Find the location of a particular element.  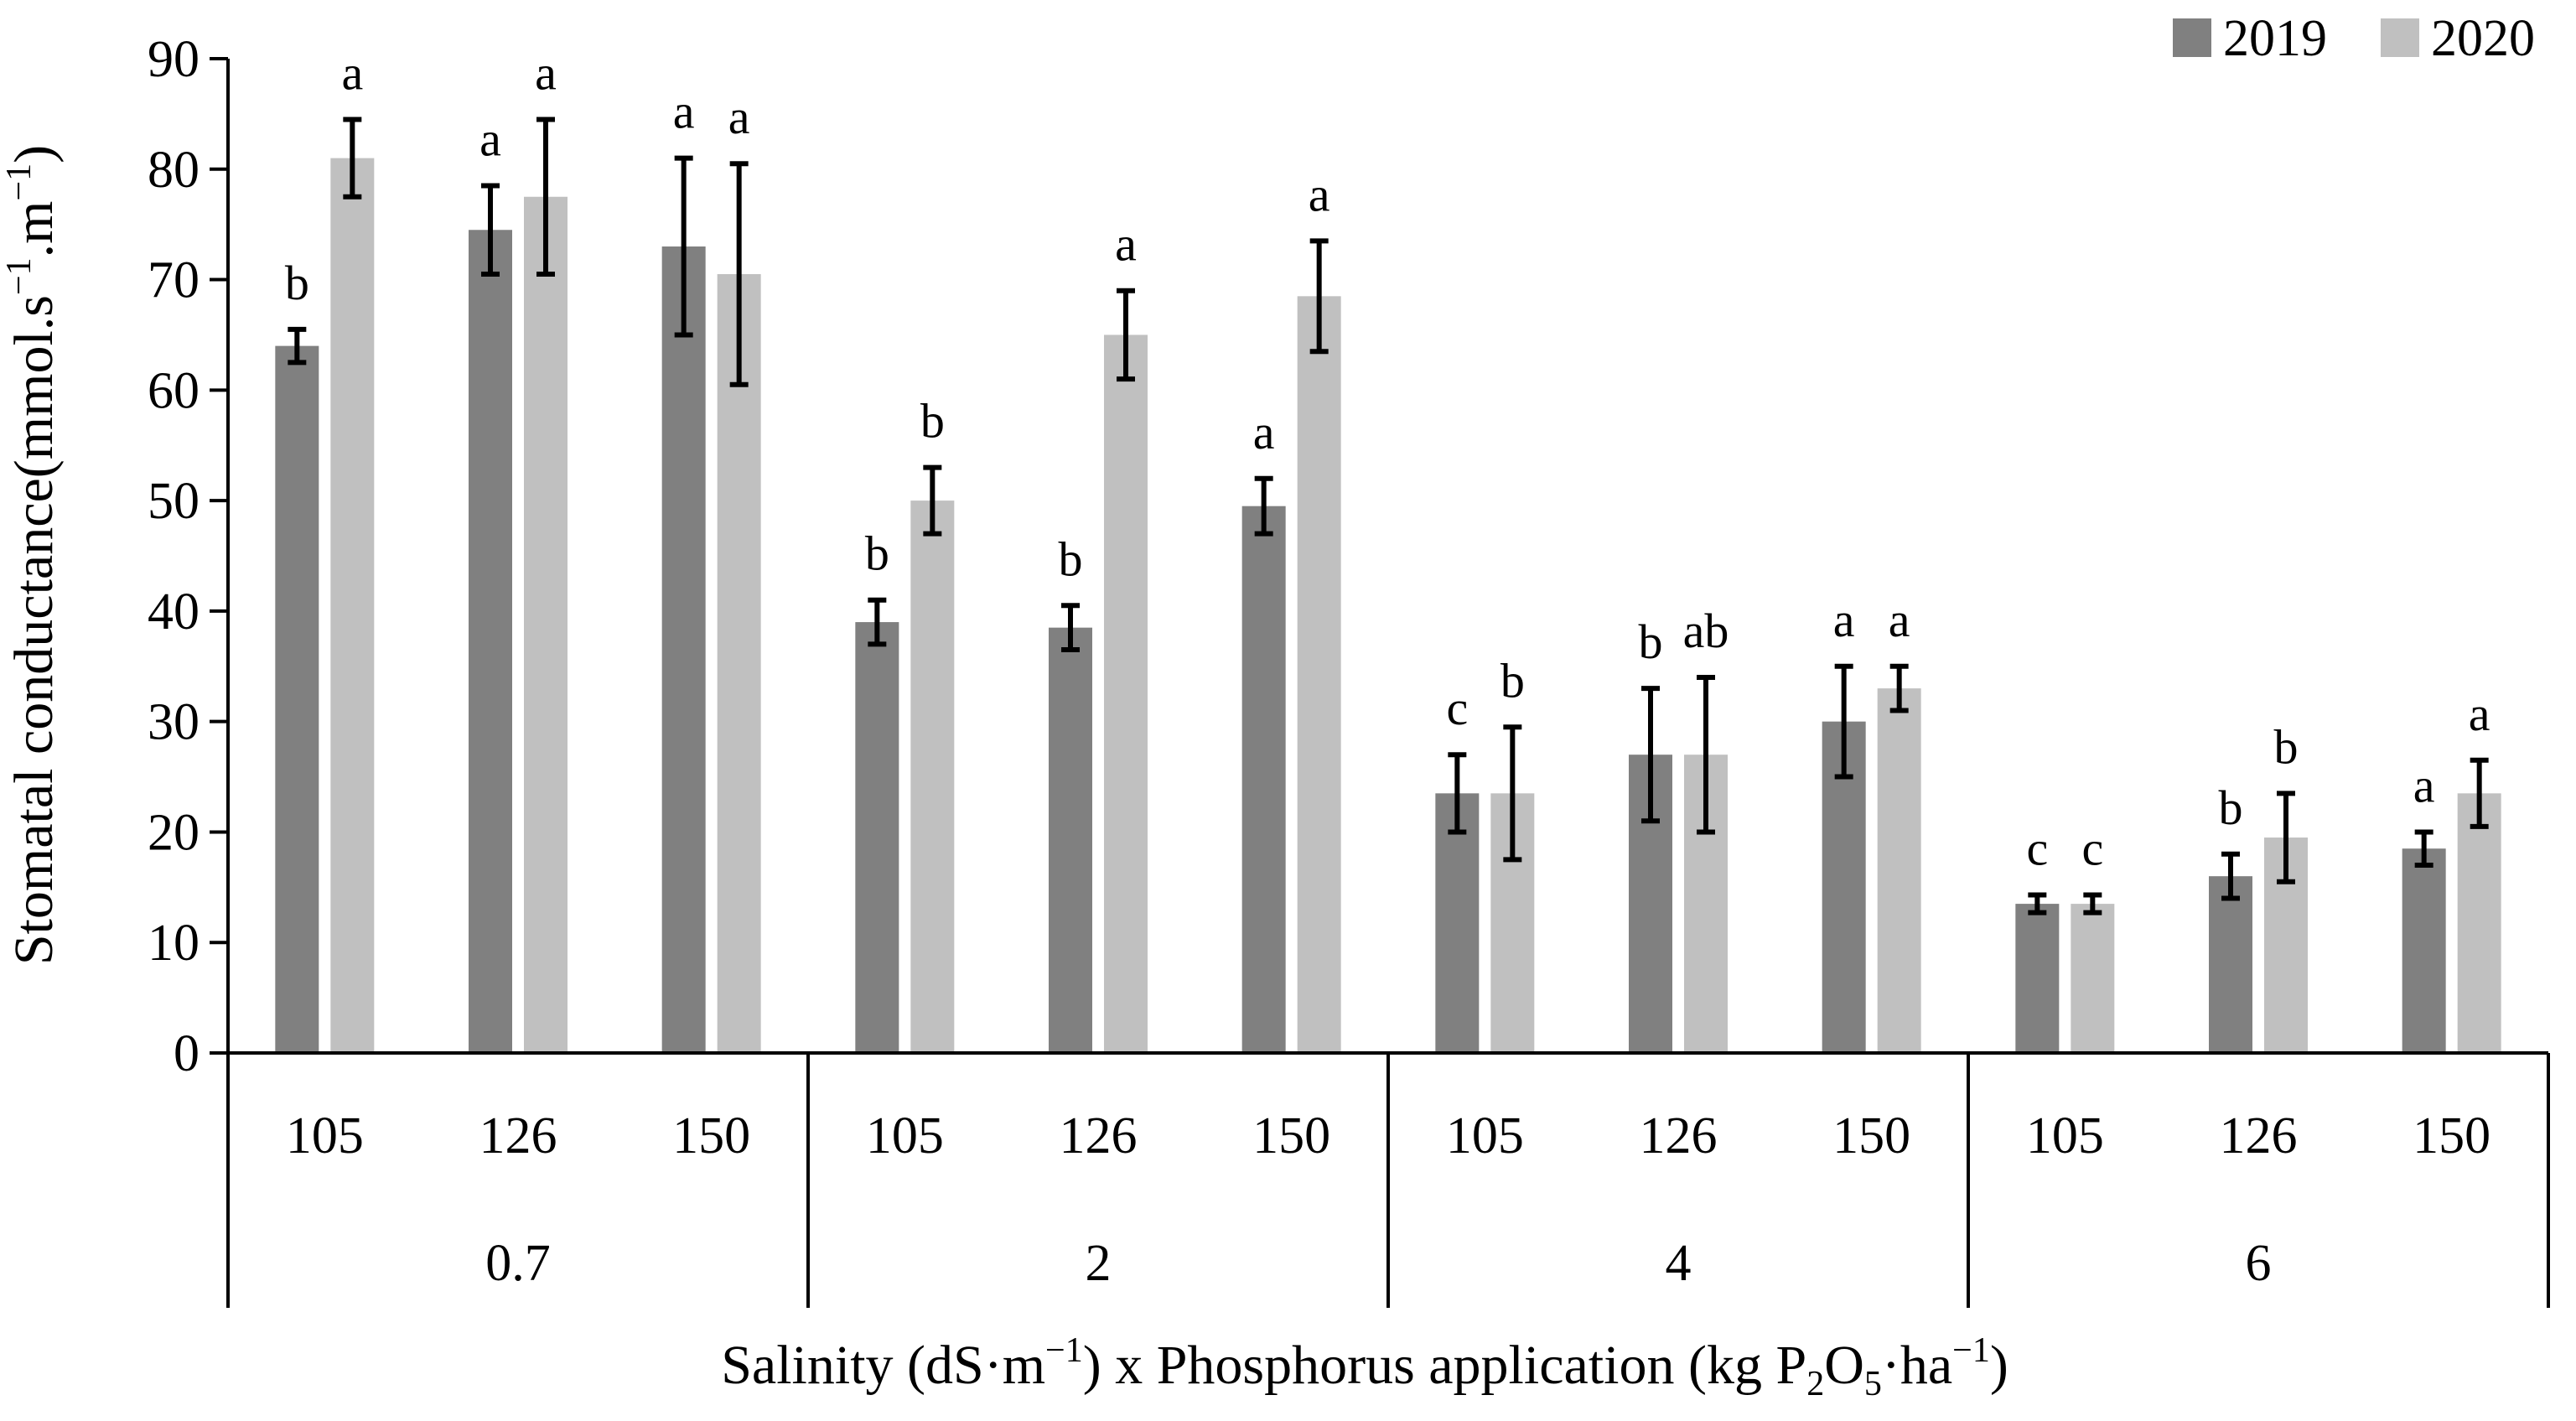

y-tick-label: 50 is located at coordinates (174, 501).